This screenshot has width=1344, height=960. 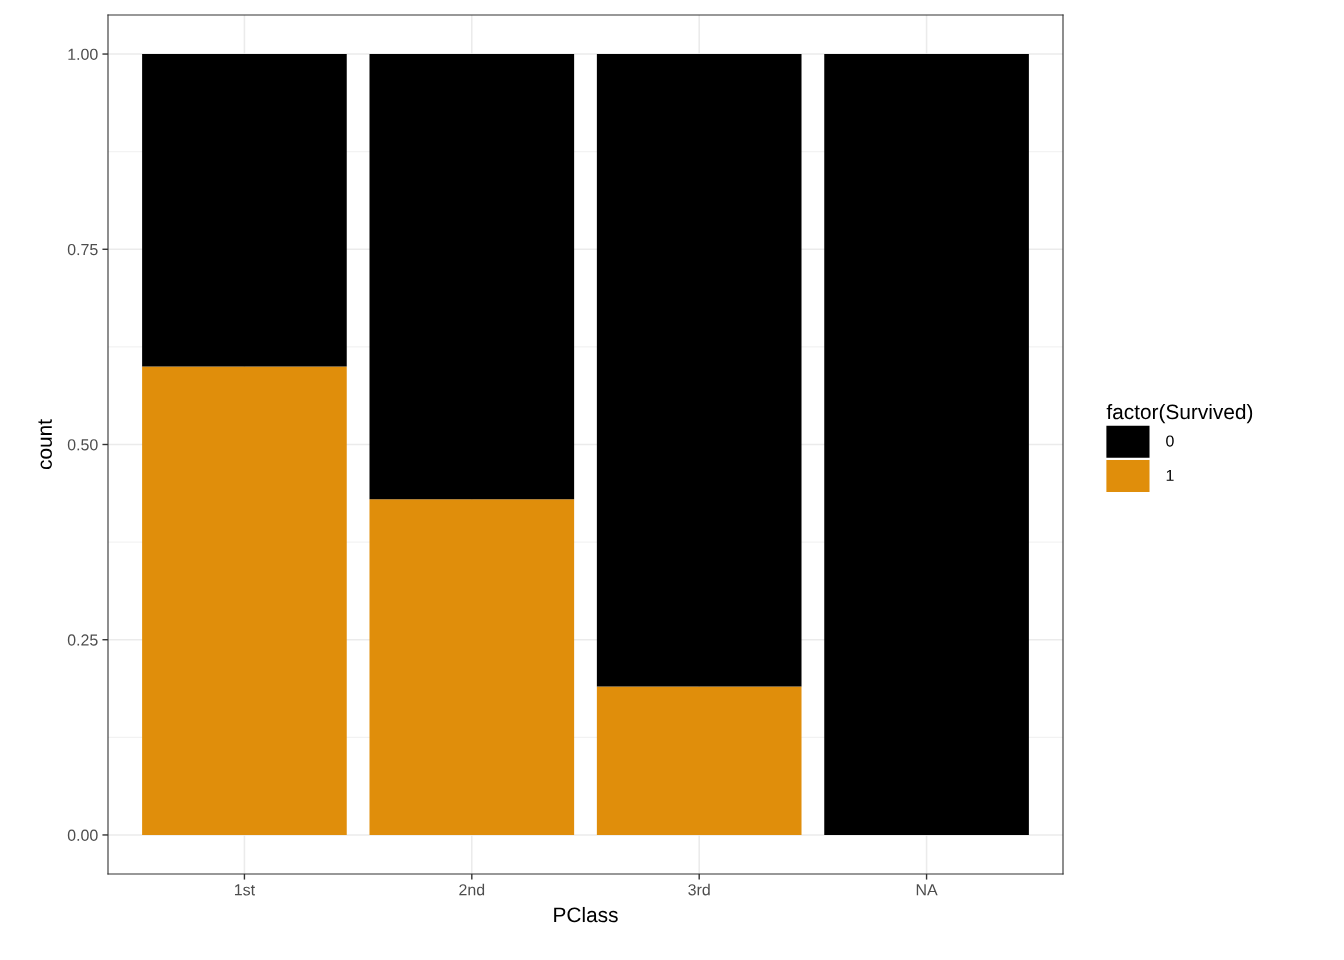 What do you see at coordinates (1170, 441) in the screenshot?
I see `legend-label: 0` at bounding box center [1170, 441].